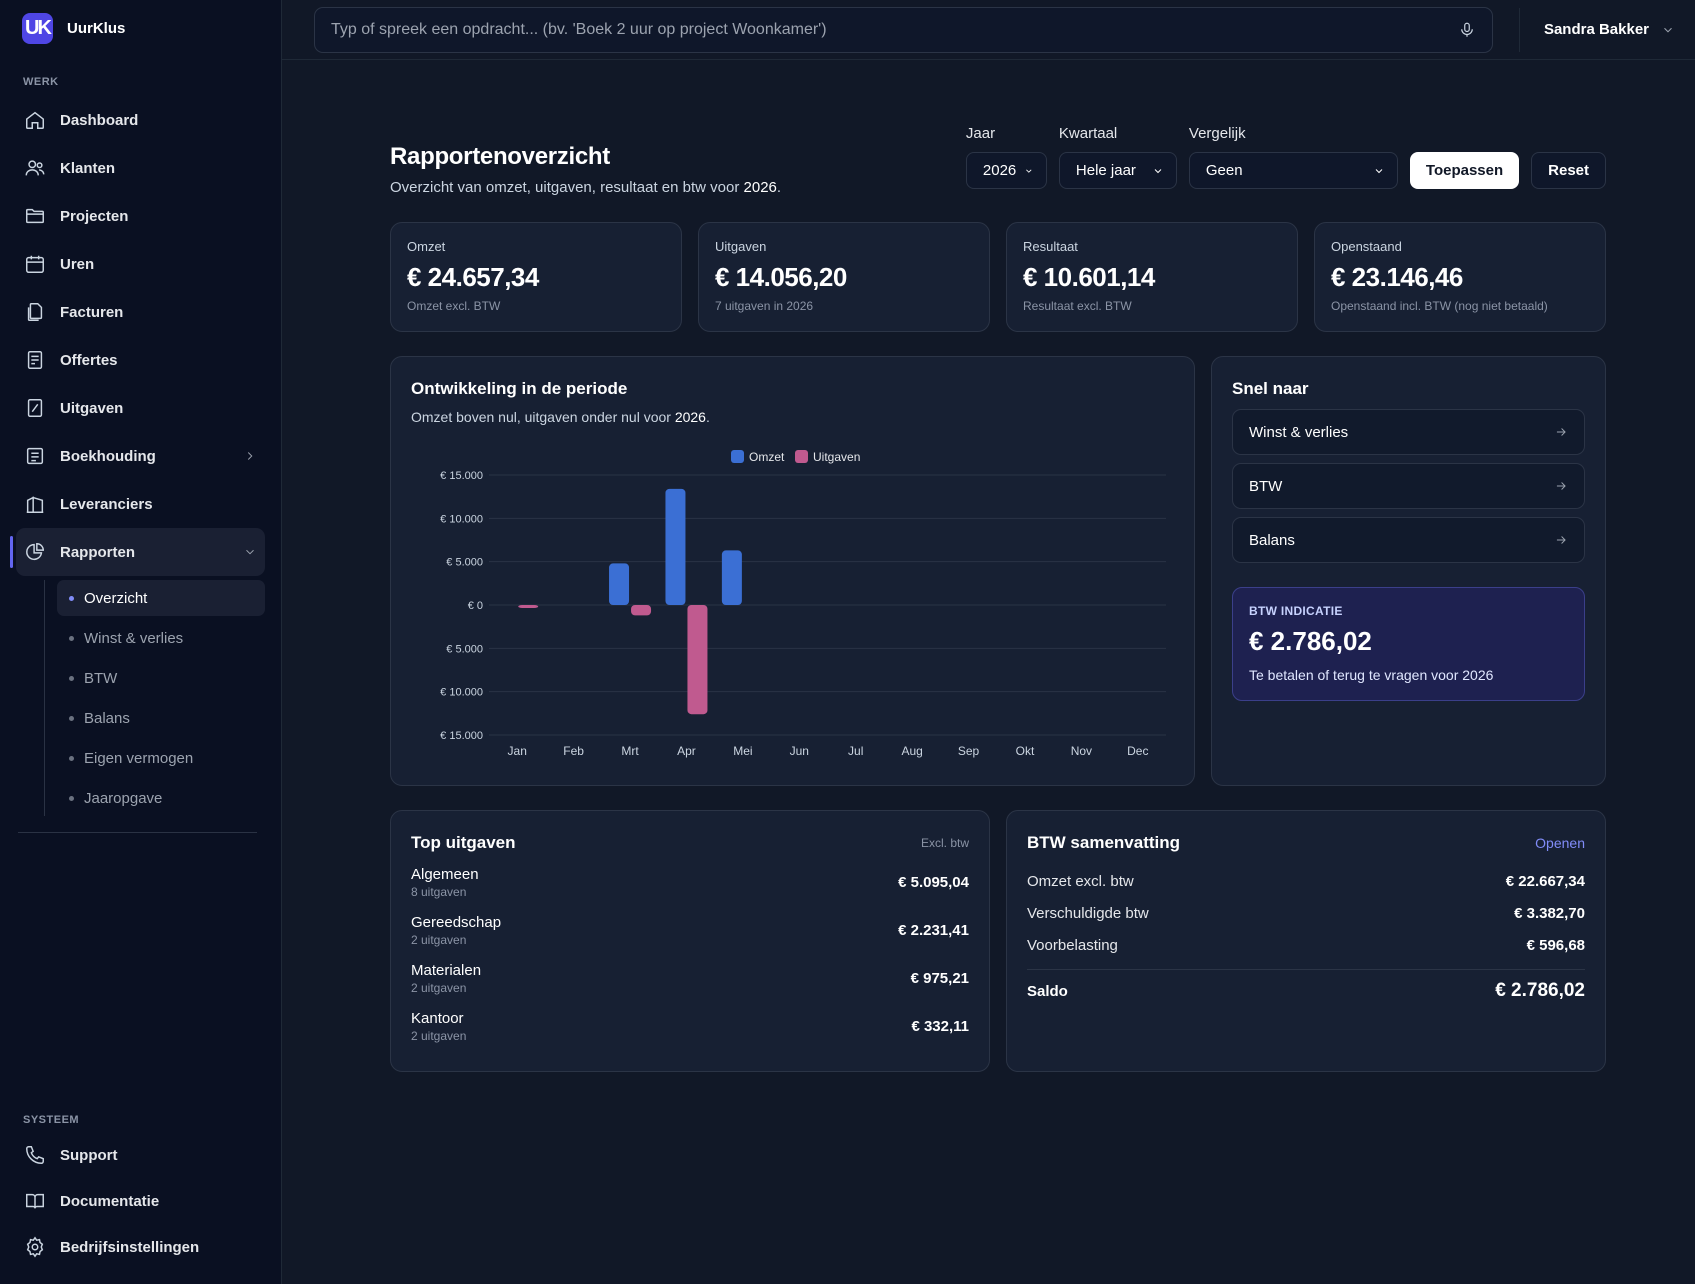 The width and height of the screenshot is (1695, 1284). I want to click on kpi-card-omzet: Omzet € 24.657,34 Omzet excl. BTW, so click(536, 277).